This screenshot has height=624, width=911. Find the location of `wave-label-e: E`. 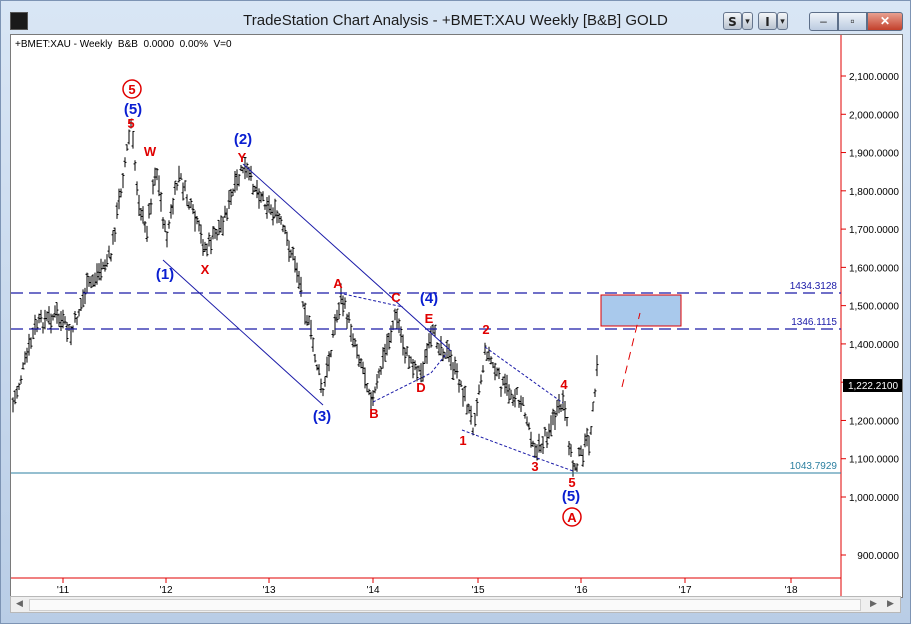

wave-label-e: E is located at coordinates (429, 318).